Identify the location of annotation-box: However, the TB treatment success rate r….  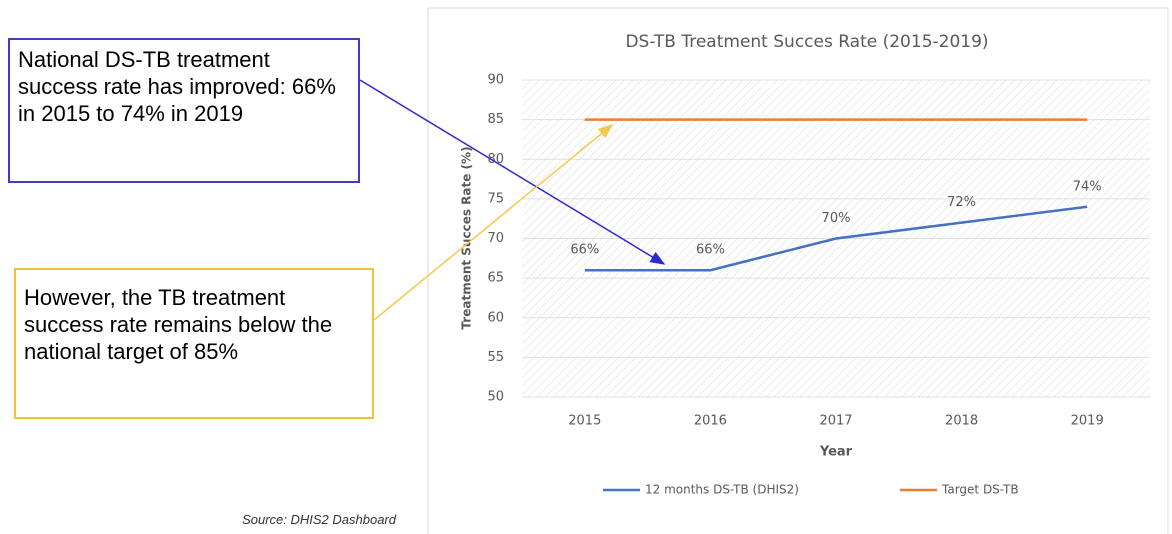
(194, 343).